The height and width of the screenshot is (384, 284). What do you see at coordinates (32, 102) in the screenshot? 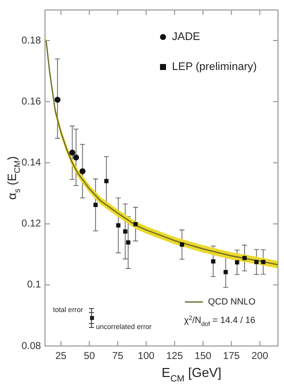
I see `y-tick-label: 0.16` at bounding box center [32, 102].